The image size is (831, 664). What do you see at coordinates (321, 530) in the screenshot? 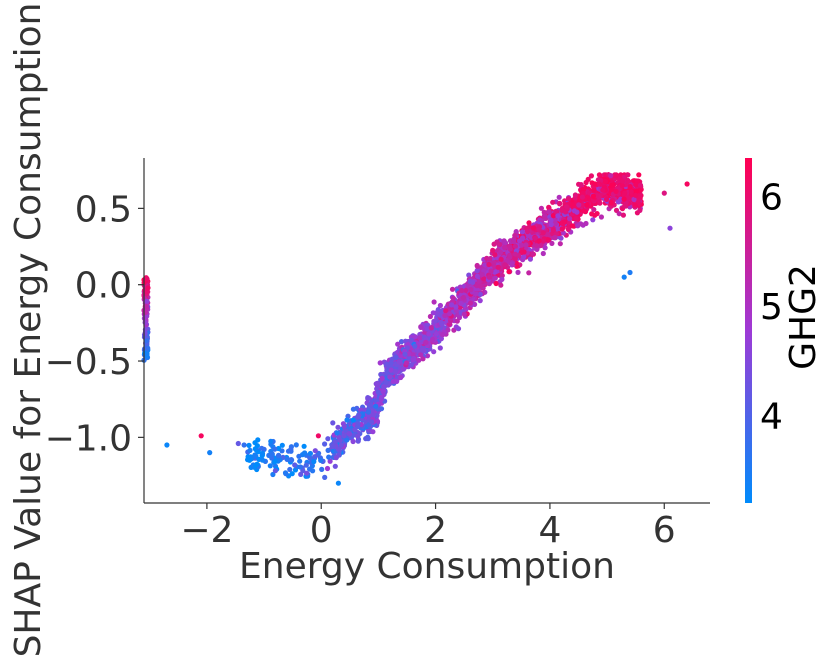
I see `x-tick-label: 0` at bounding box center [321, 530].